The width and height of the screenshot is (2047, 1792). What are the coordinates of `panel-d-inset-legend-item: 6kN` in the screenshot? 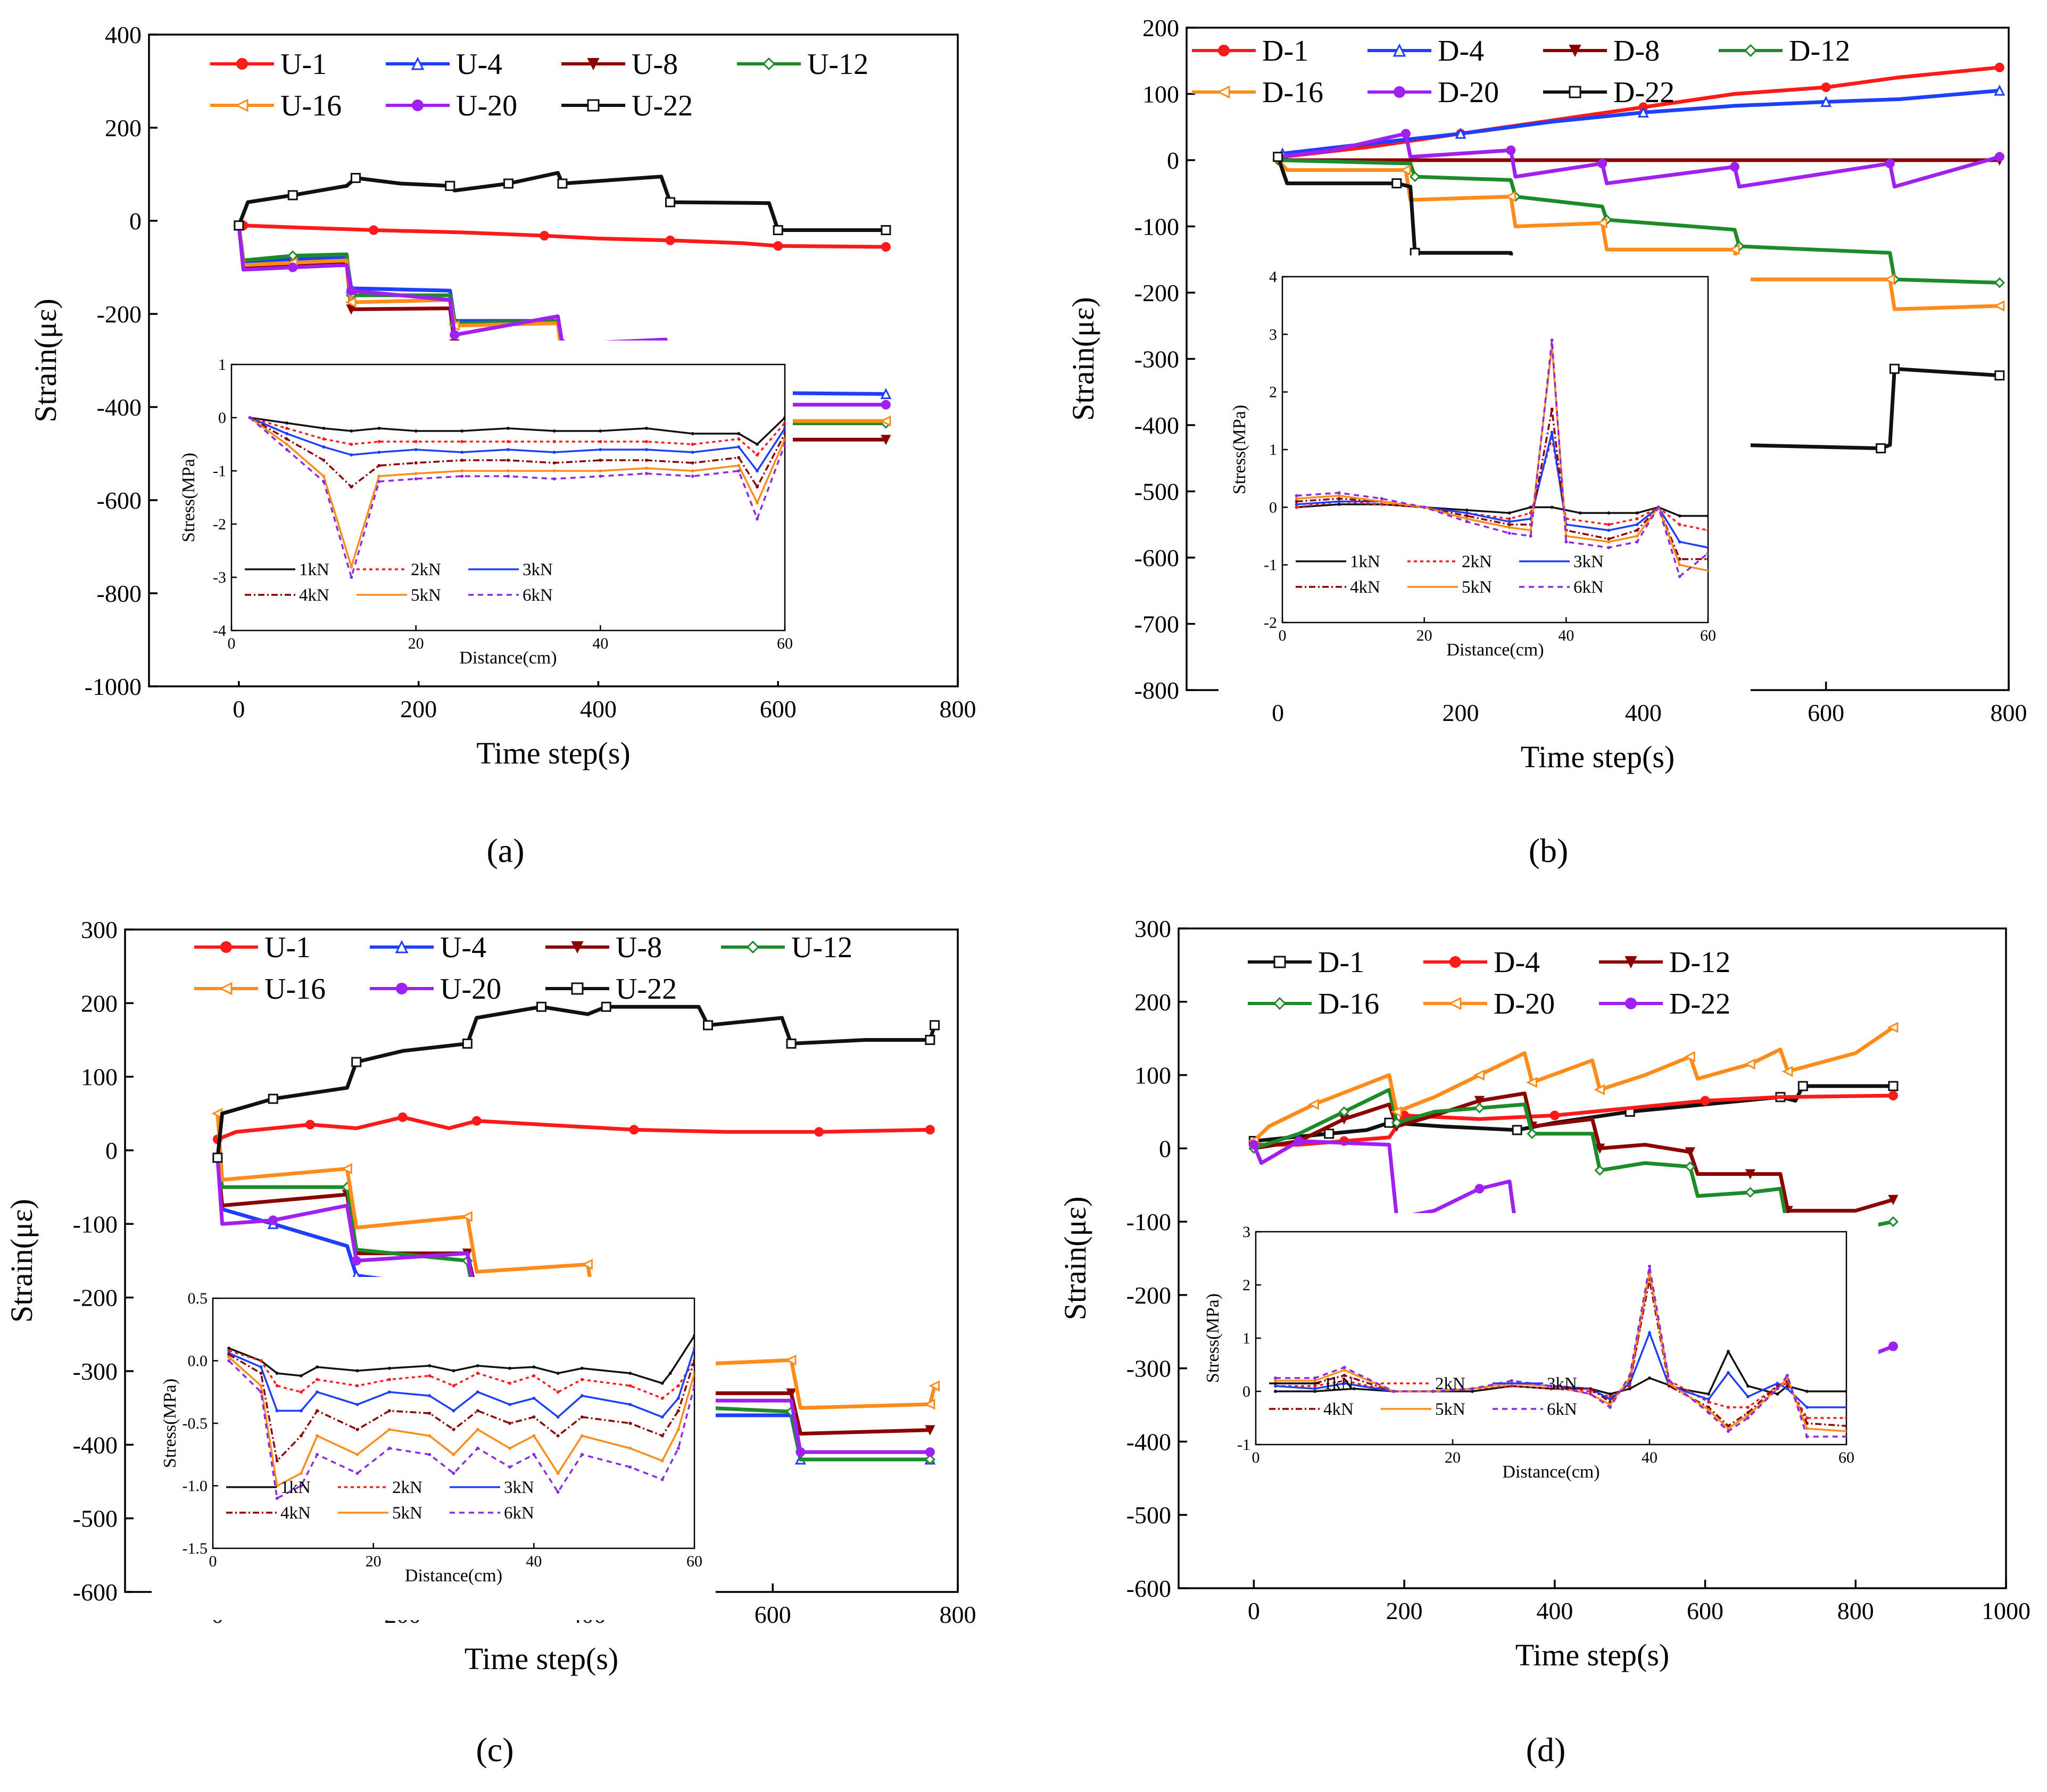 It's located at (1535, 1409).